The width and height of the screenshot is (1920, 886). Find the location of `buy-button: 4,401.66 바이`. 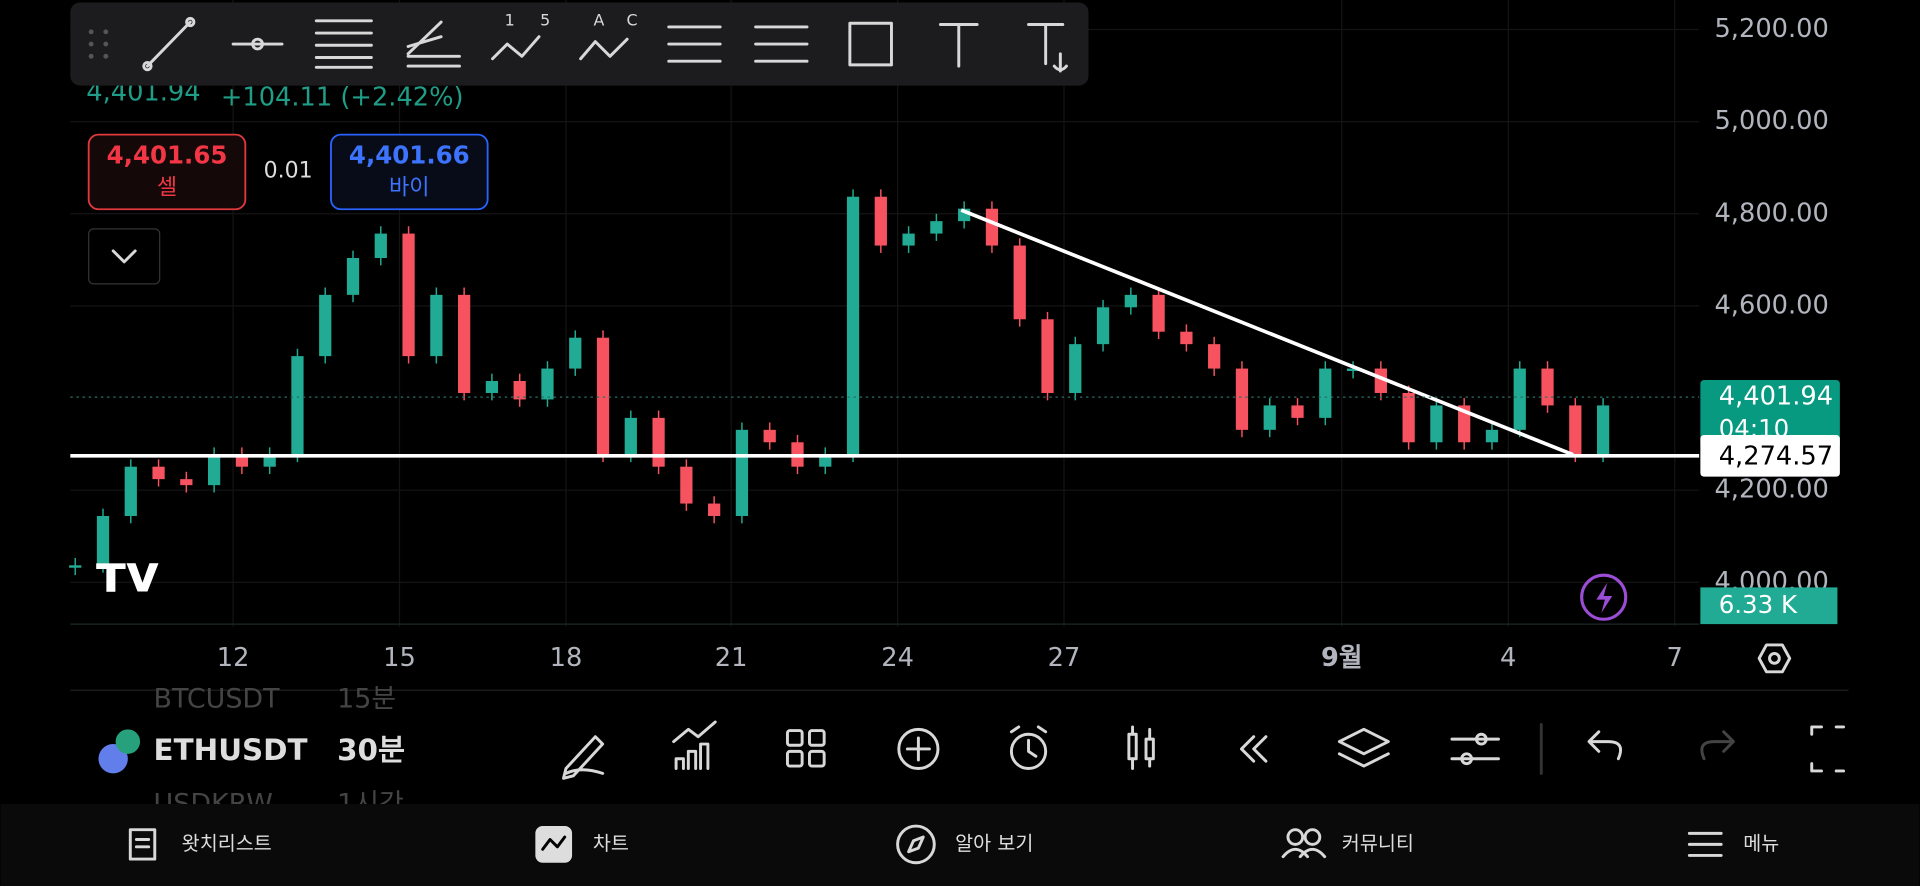

buy-button: 4,401.66 바이 is located at coordinates (409, 172).